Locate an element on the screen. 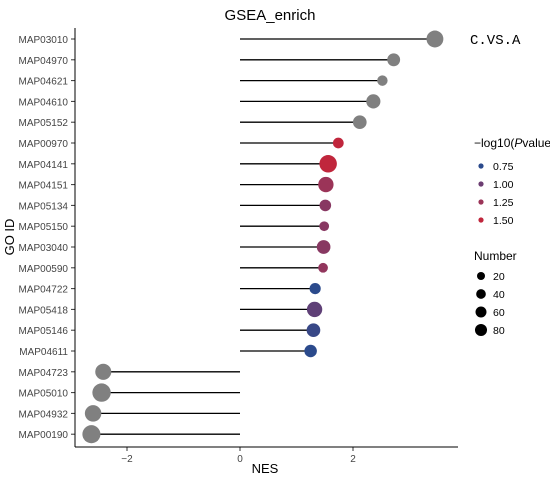 The image size is (550, 480). comparison-label: C.VS.A is located at coordinates (495, 41).